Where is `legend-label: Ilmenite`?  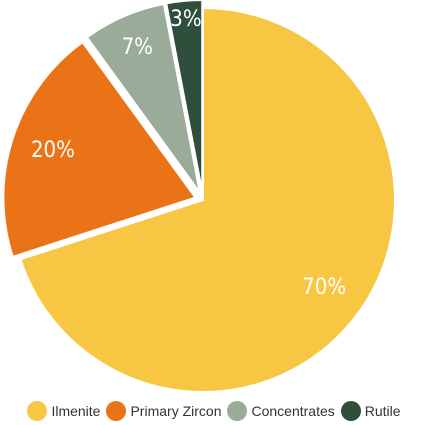
legend-label: Ilmenite is located at coordinates (76, 411).